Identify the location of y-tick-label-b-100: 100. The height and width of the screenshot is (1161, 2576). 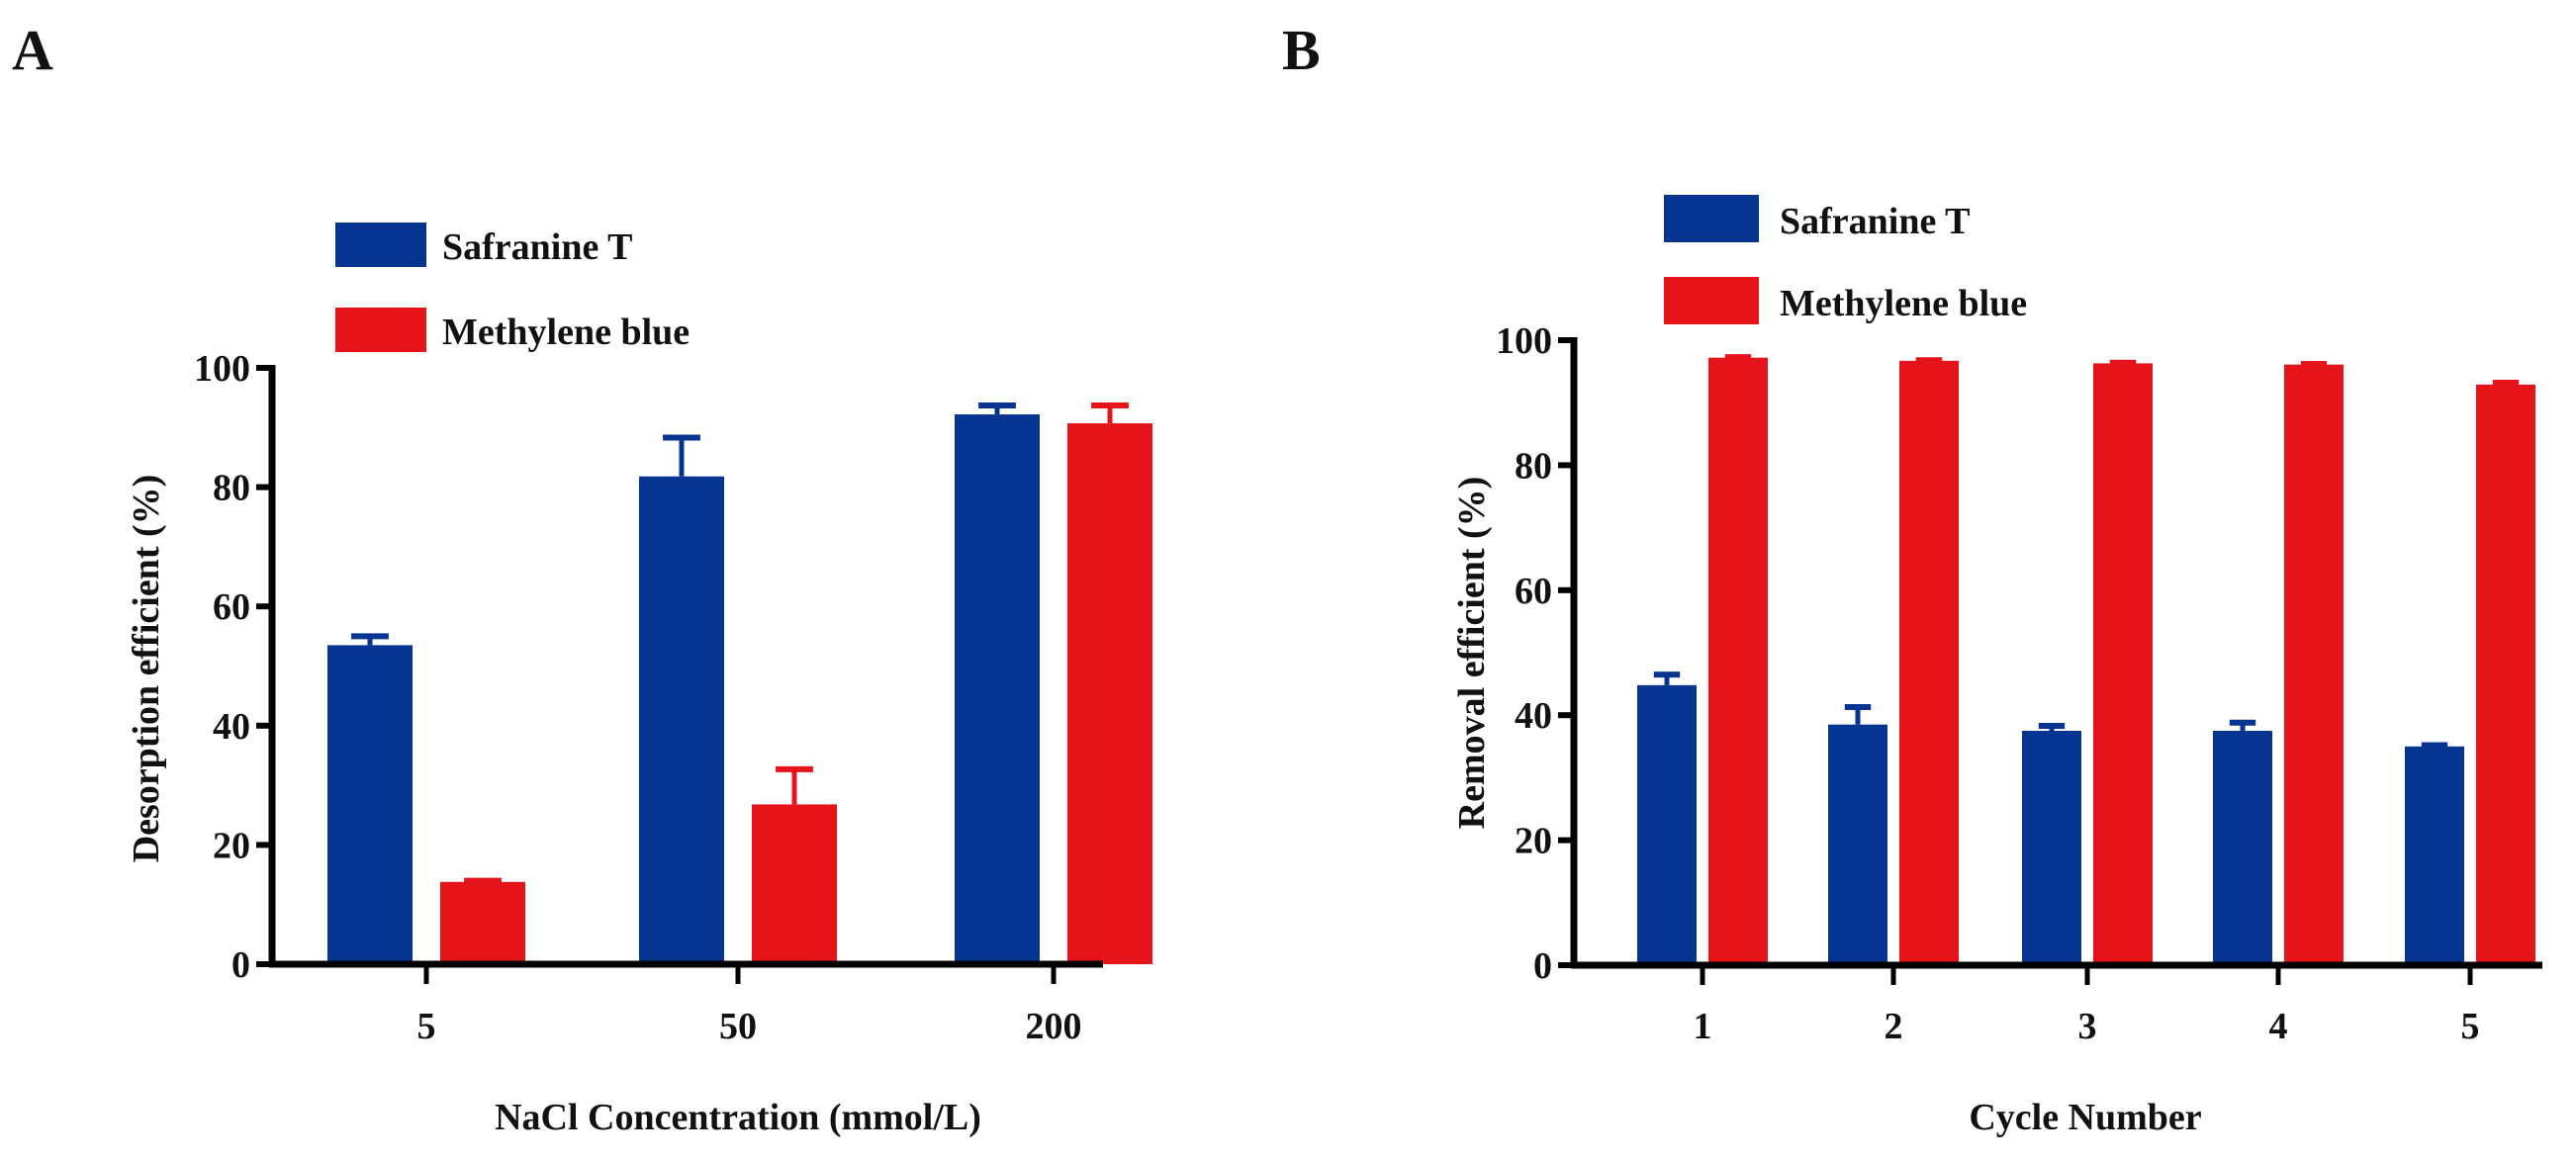
(1524, 341).